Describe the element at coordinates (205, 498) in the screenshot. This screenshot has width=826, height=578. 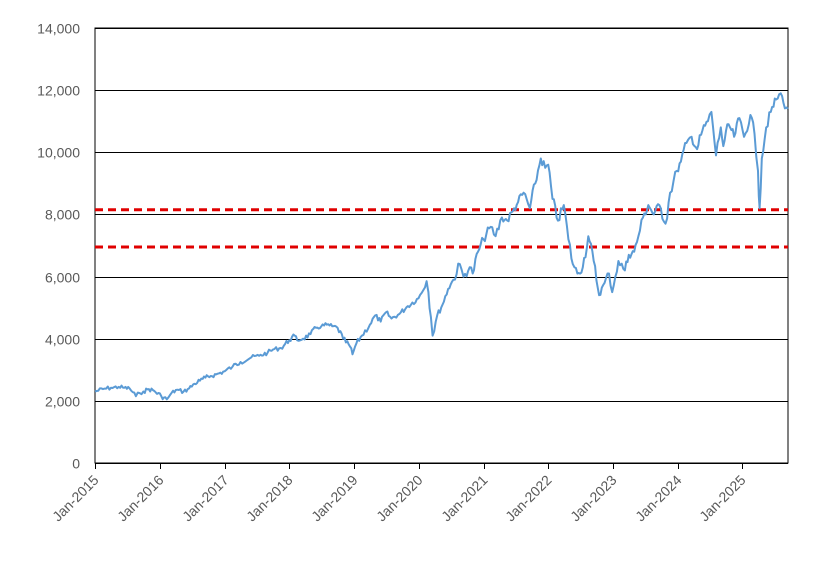
I see `x-tick-label: Jan-2017` at that location.